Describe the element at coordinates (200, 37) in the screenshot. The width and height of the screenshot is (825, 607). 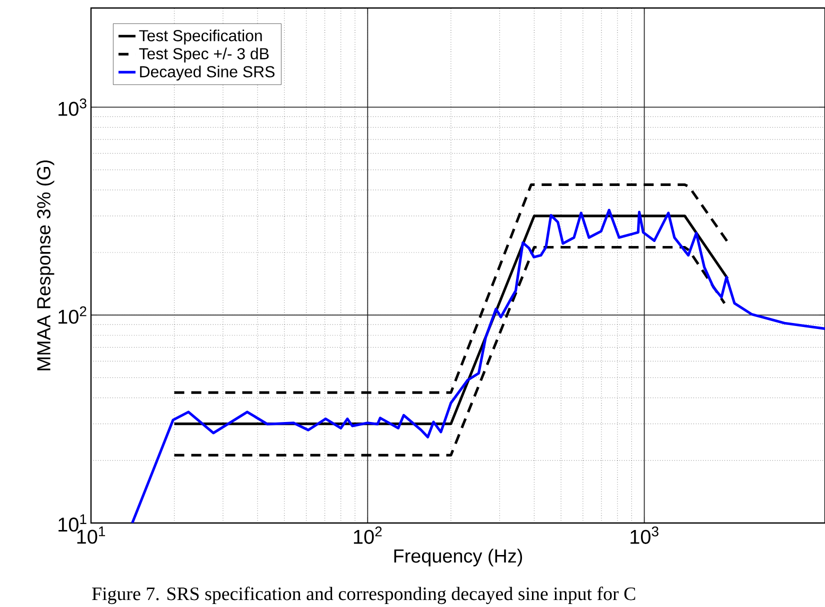
I see `legend-label: Test Specification` at that location.